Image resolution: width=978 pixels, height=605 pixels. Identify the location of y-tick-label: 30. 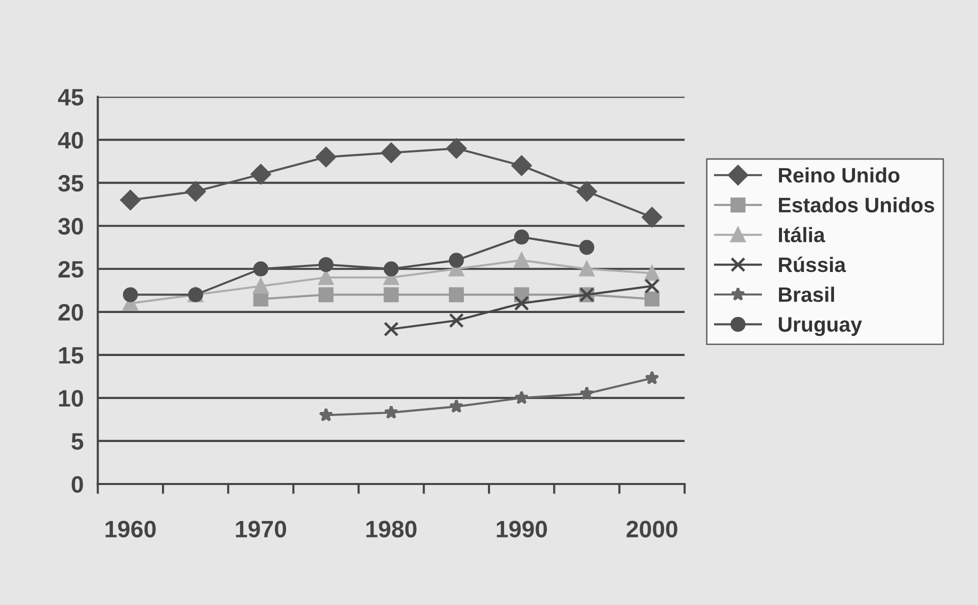
(70, 226).